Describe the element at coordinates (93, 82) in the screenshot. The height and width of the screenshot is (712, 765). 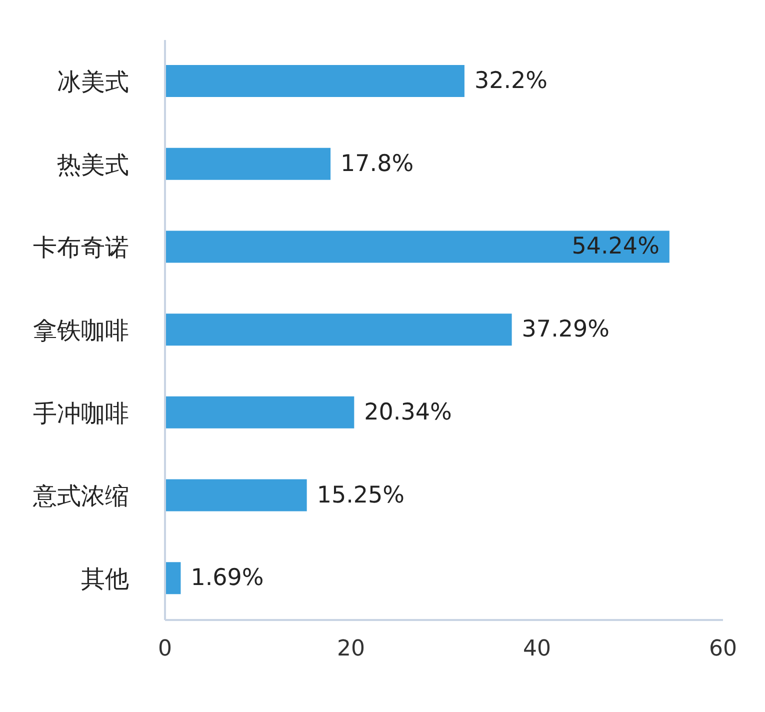
I see `y-tick-label: 冰美式` at that location.